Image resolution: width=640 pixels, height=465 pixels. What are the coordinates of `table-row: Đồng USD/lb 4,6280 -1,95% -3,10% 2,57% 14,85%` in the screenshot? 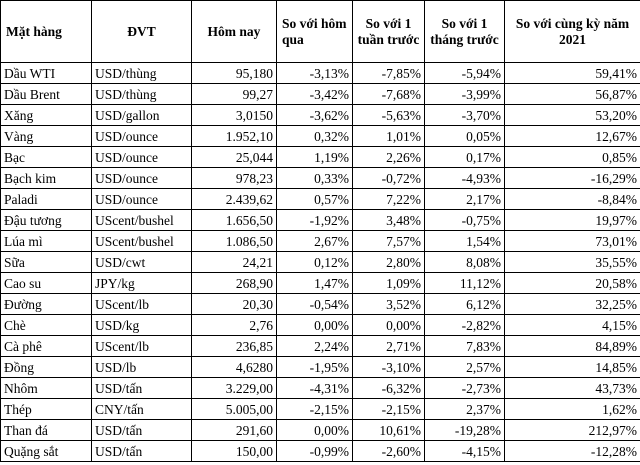 It's located at (320, 367).